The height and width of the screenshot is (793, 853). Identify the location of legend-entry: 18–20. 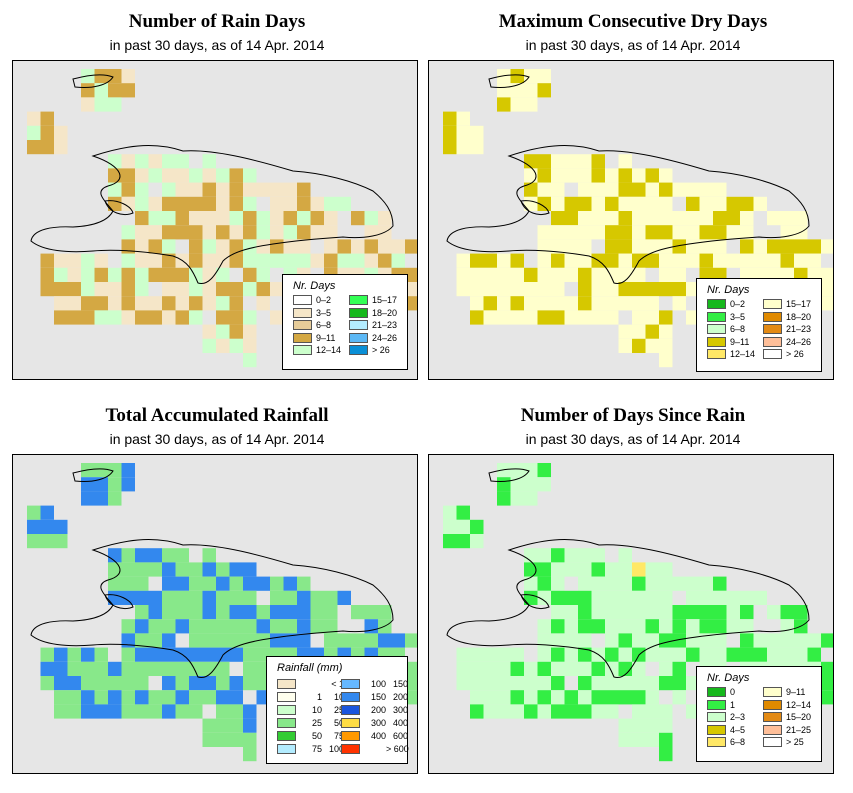
(373, 313).